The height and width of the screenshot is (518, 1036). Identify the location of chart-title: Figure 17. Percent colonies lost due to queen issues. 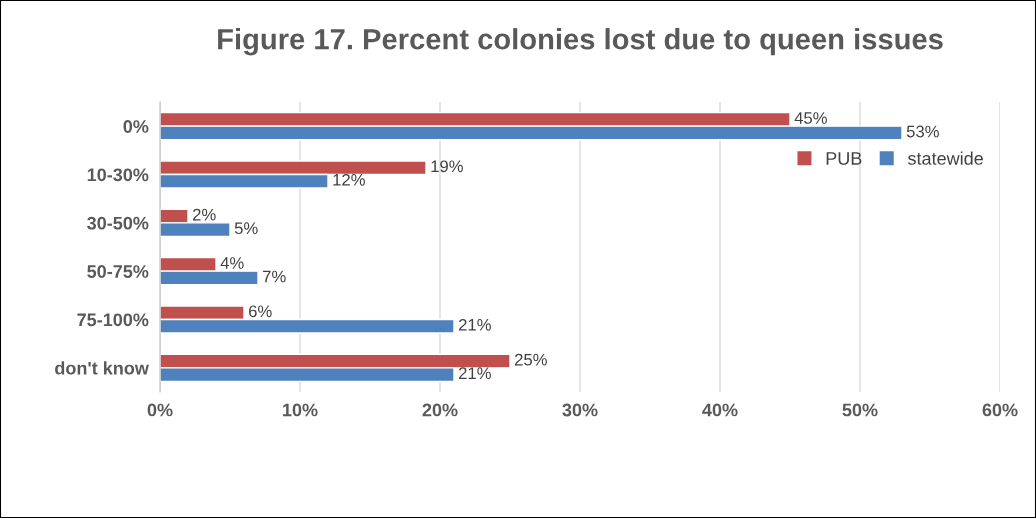
(580, 42).